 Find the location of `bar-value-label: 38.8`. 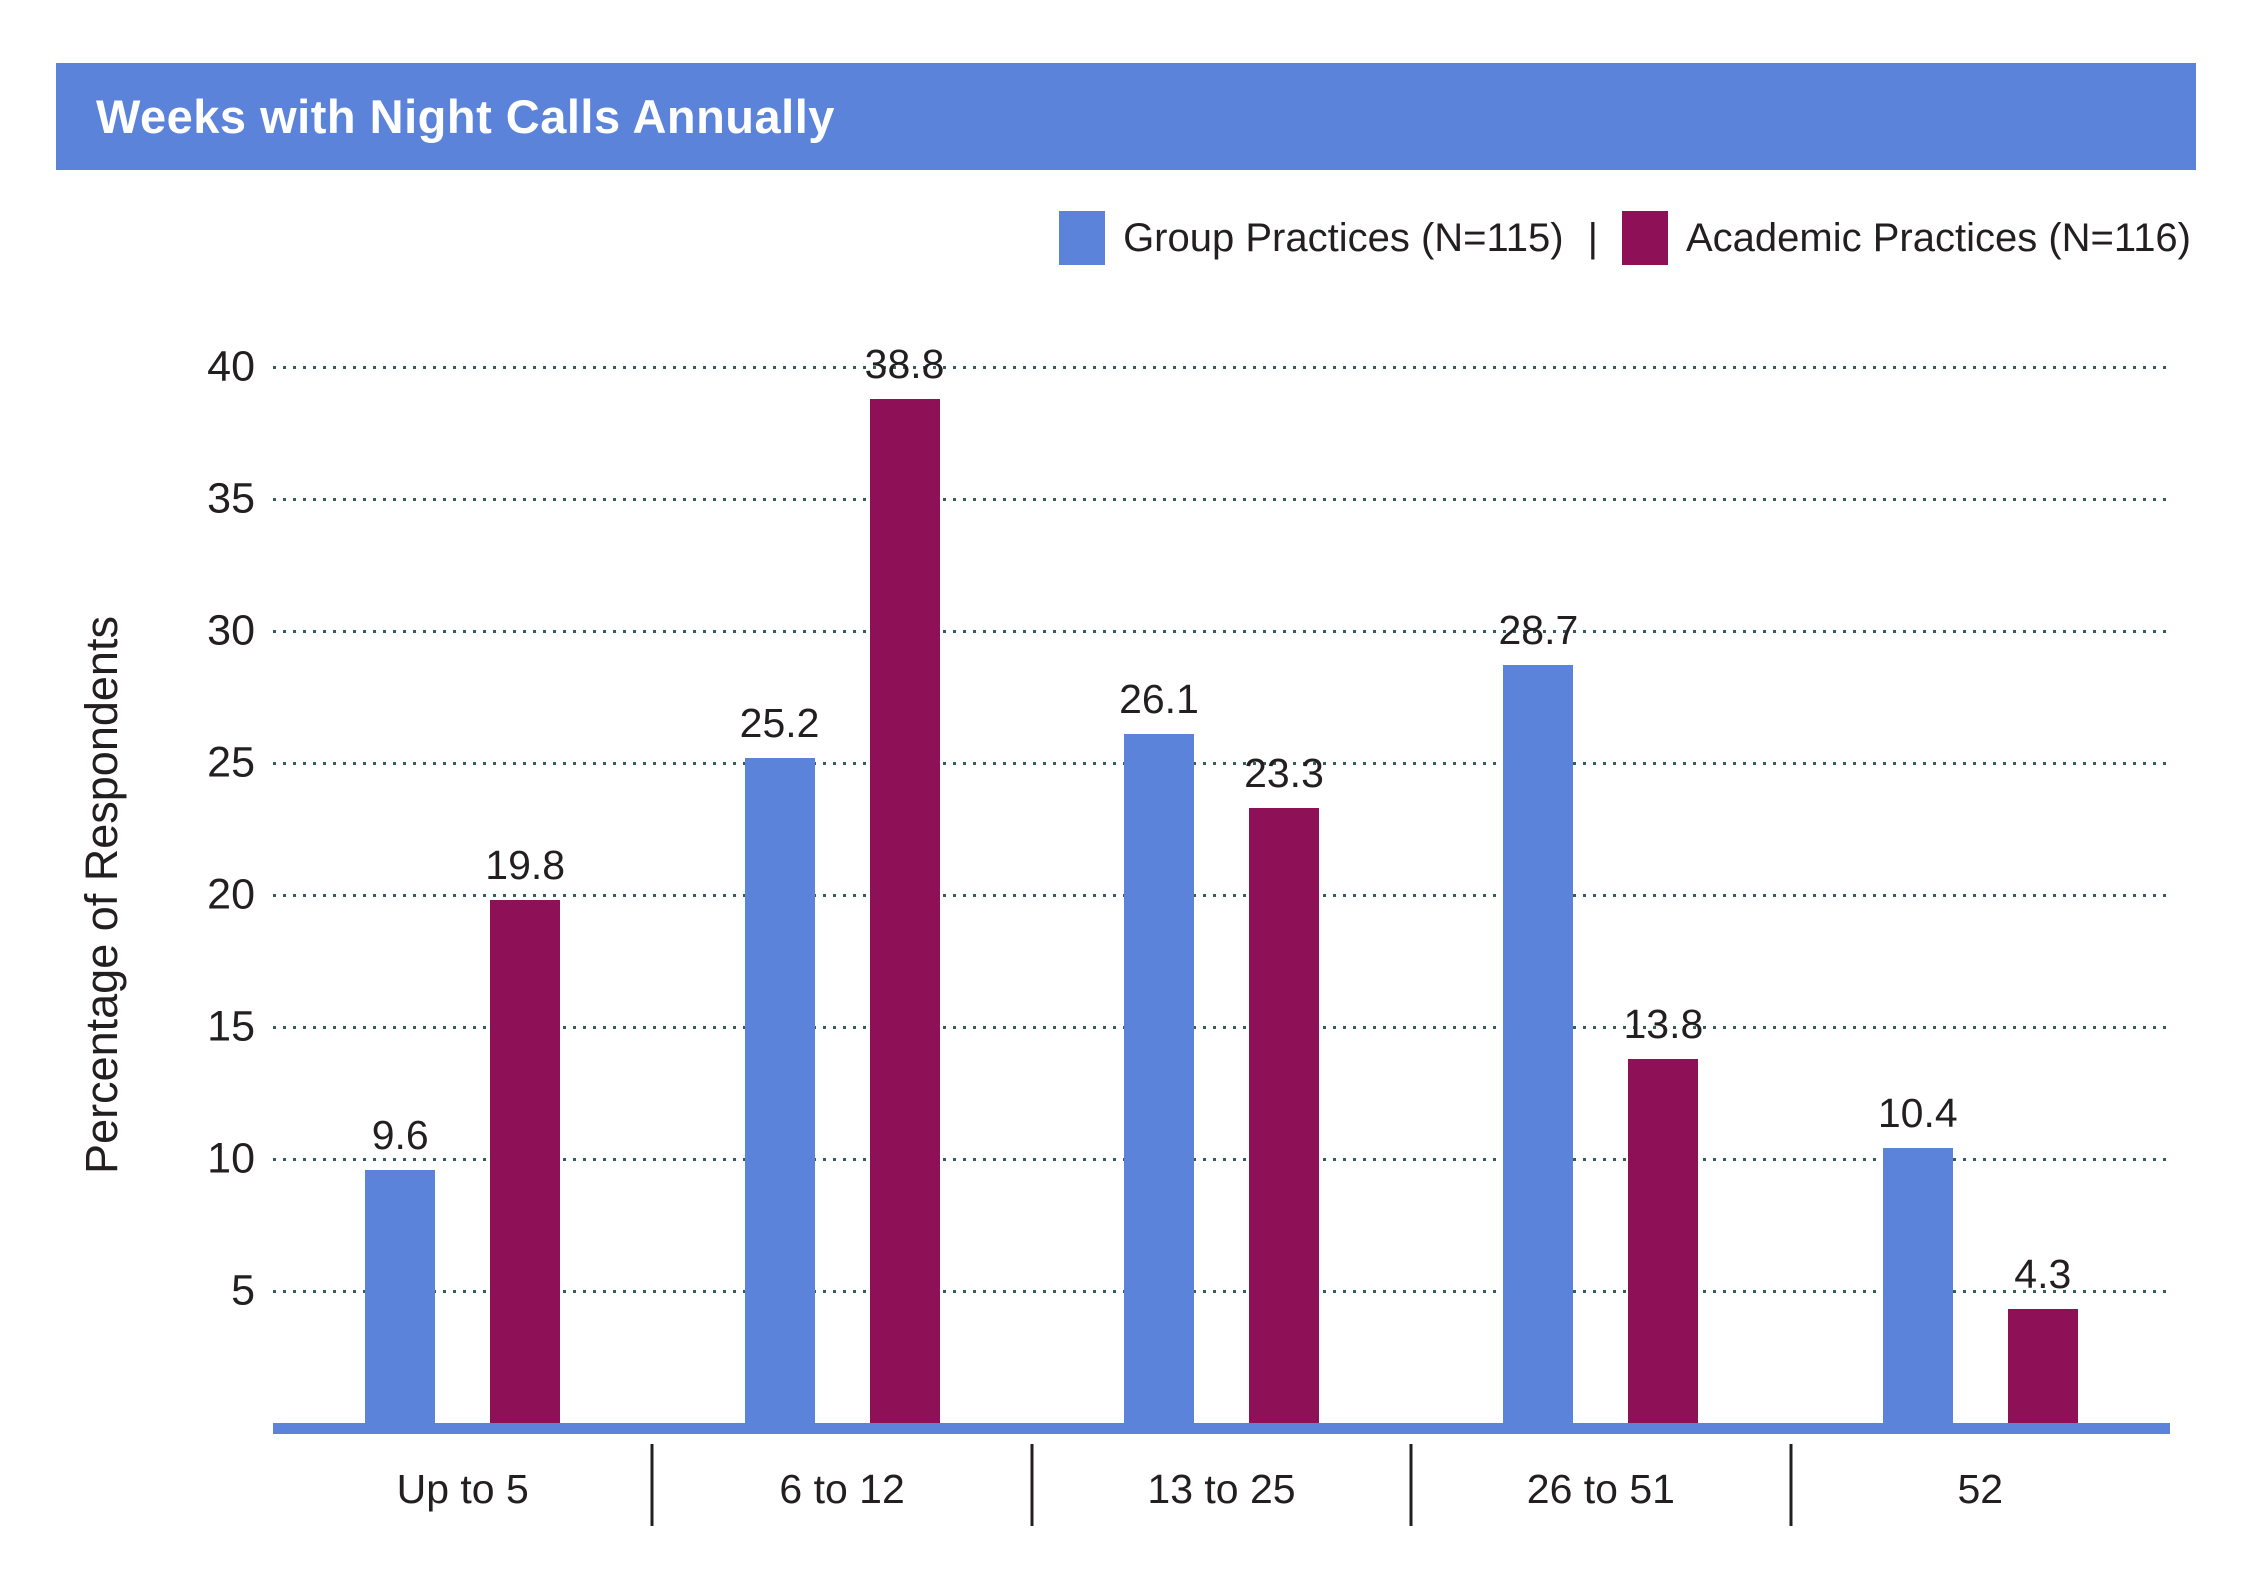

bar-value-label: 38.8 is located at coordinates (904, 363).